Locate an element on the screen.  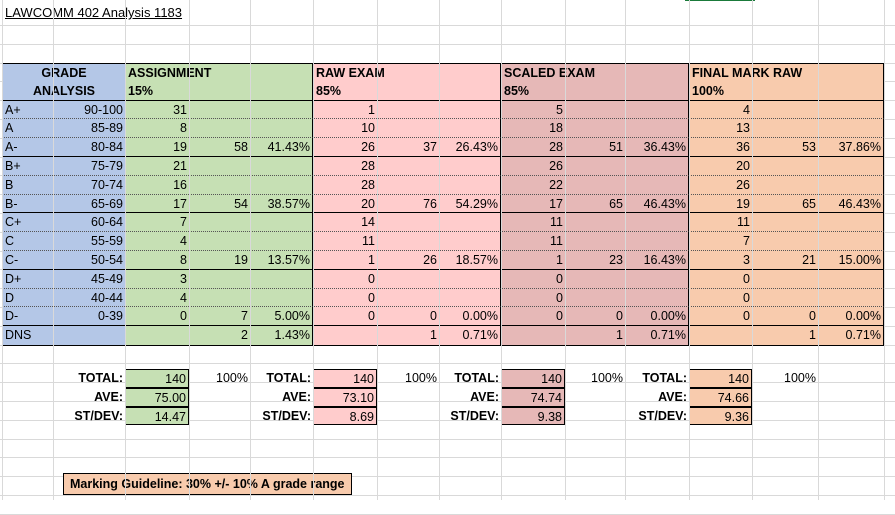
scaled_exam-weight: 85% is located at coordinates (595, 91).